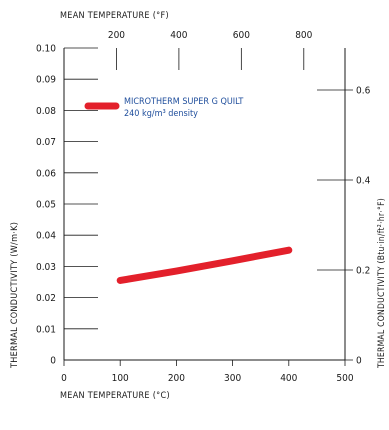 The width and height of the screenshot is (389, 430). Describe the element at coordinates (363, 271) in the screenshot. I see `y-right-tick-label: 0.2` at that location.